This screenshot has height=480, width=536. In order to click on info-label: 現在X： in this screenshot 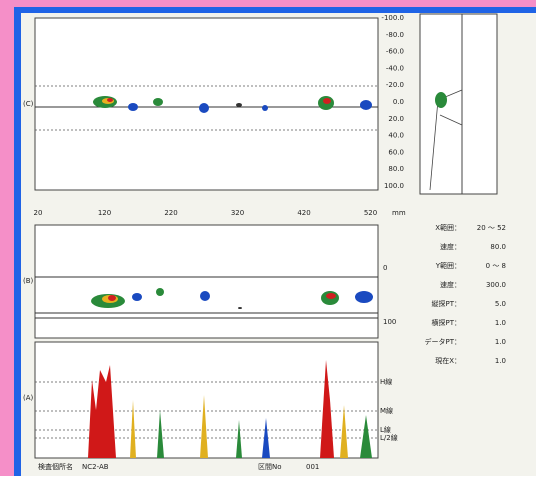, I will do `click(448, 360)`.